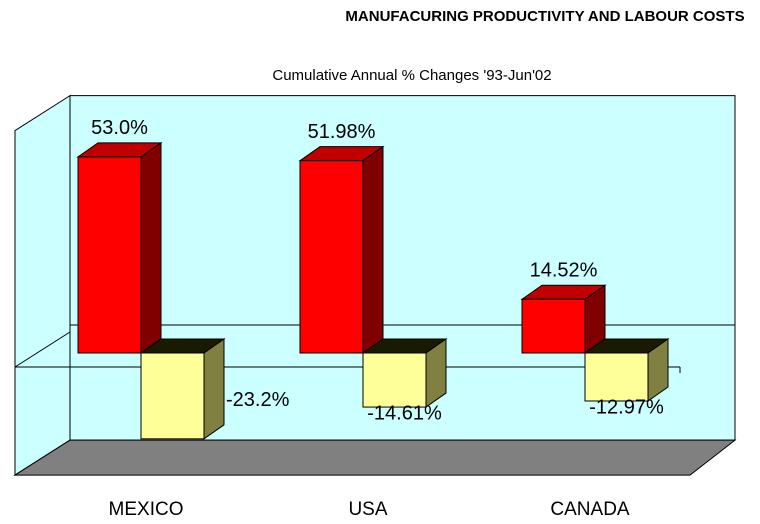 This screenshot has width=760, height=524. I want to click on data-label: 51.98%, so click(342, 132).